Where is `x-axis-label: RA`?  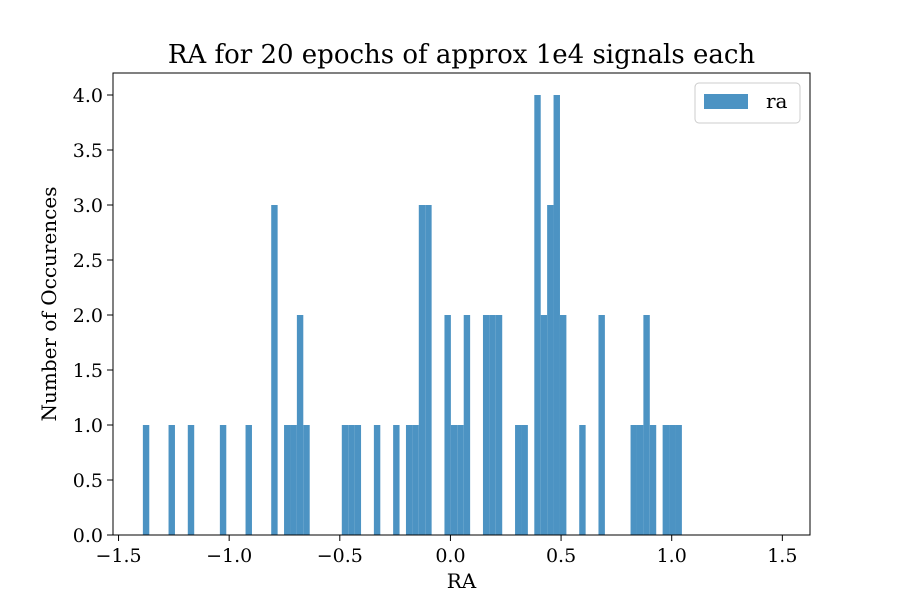 x-axis-label: RA is located at coordinates (462, 581).